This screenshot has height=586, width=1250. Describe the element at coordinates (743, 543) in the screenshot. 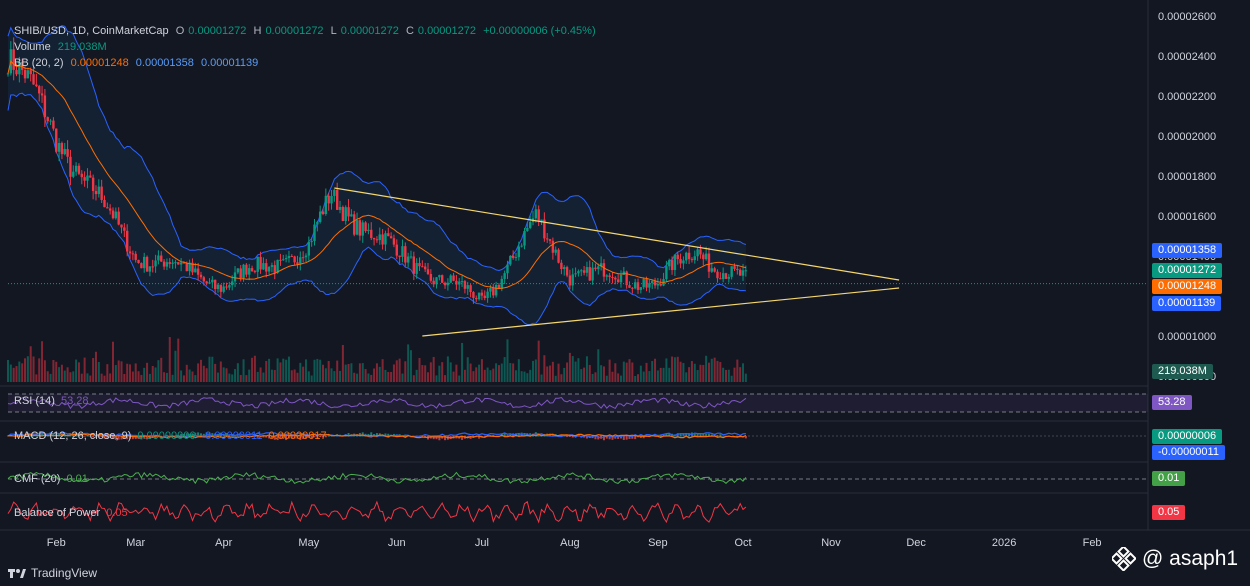

I see `time-tick-label: Oct` at that location.